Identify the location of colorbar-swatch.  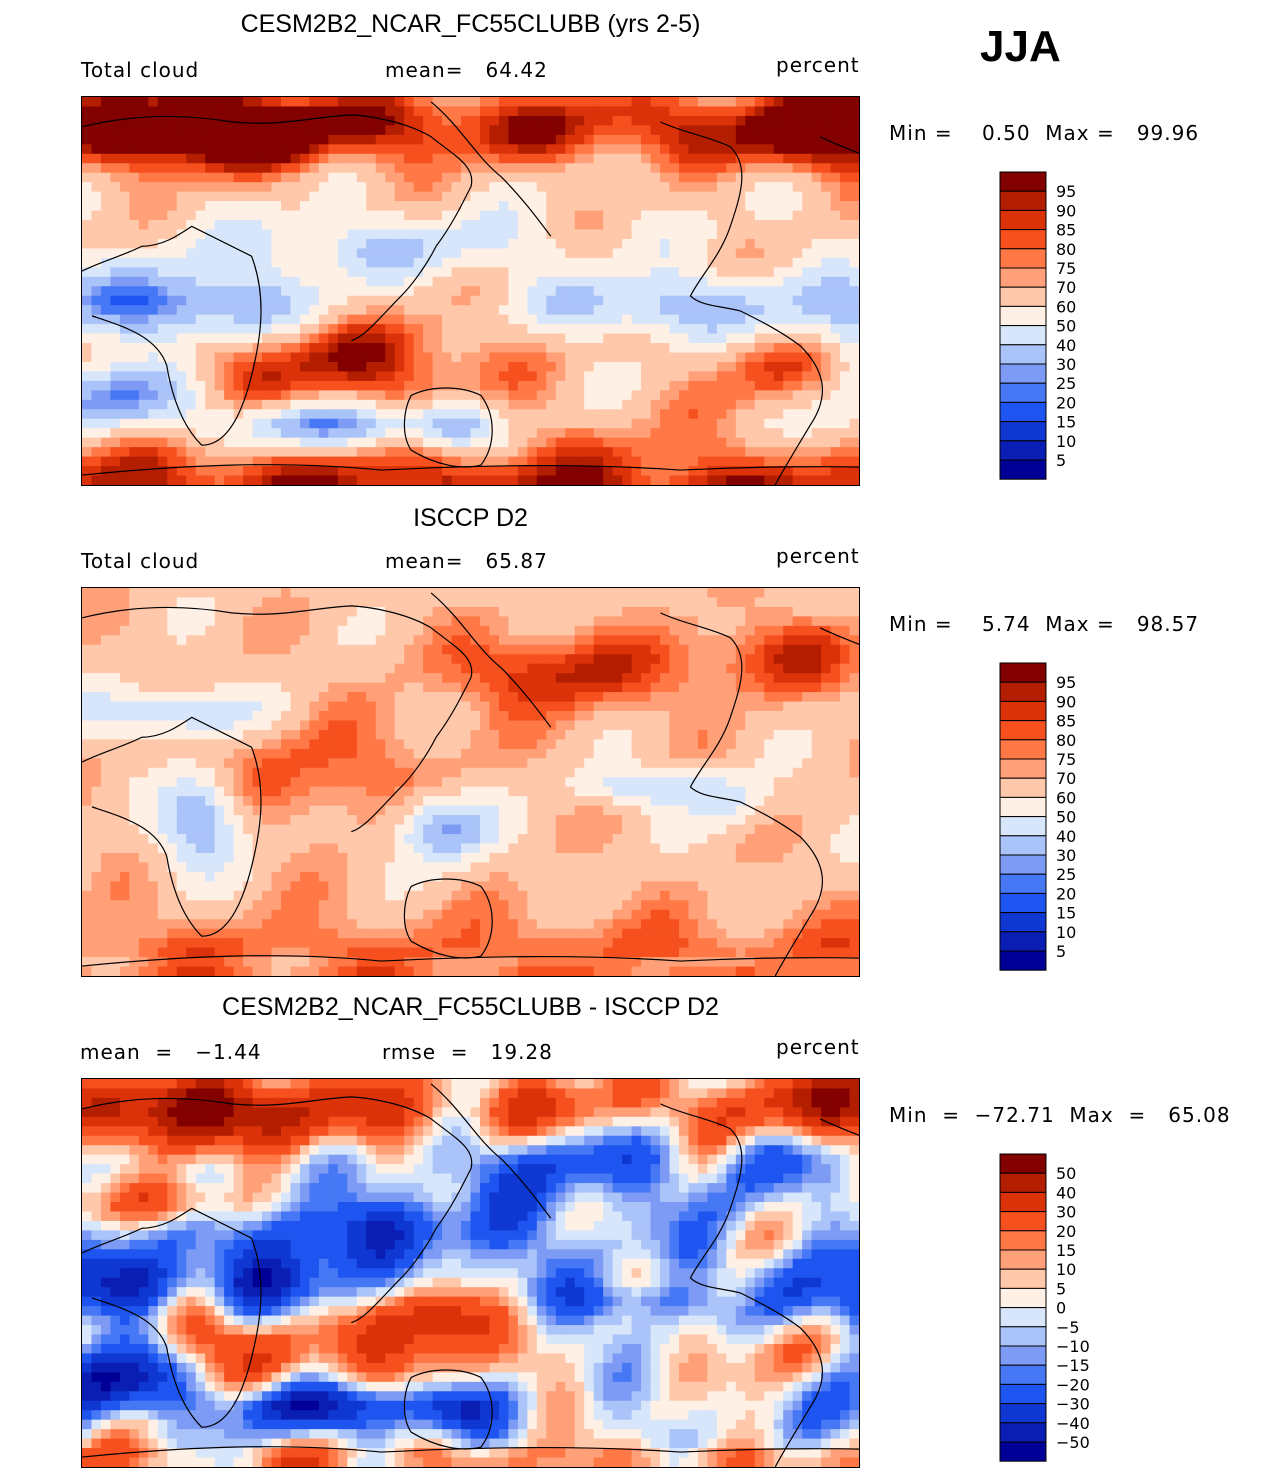
(1023, 431).